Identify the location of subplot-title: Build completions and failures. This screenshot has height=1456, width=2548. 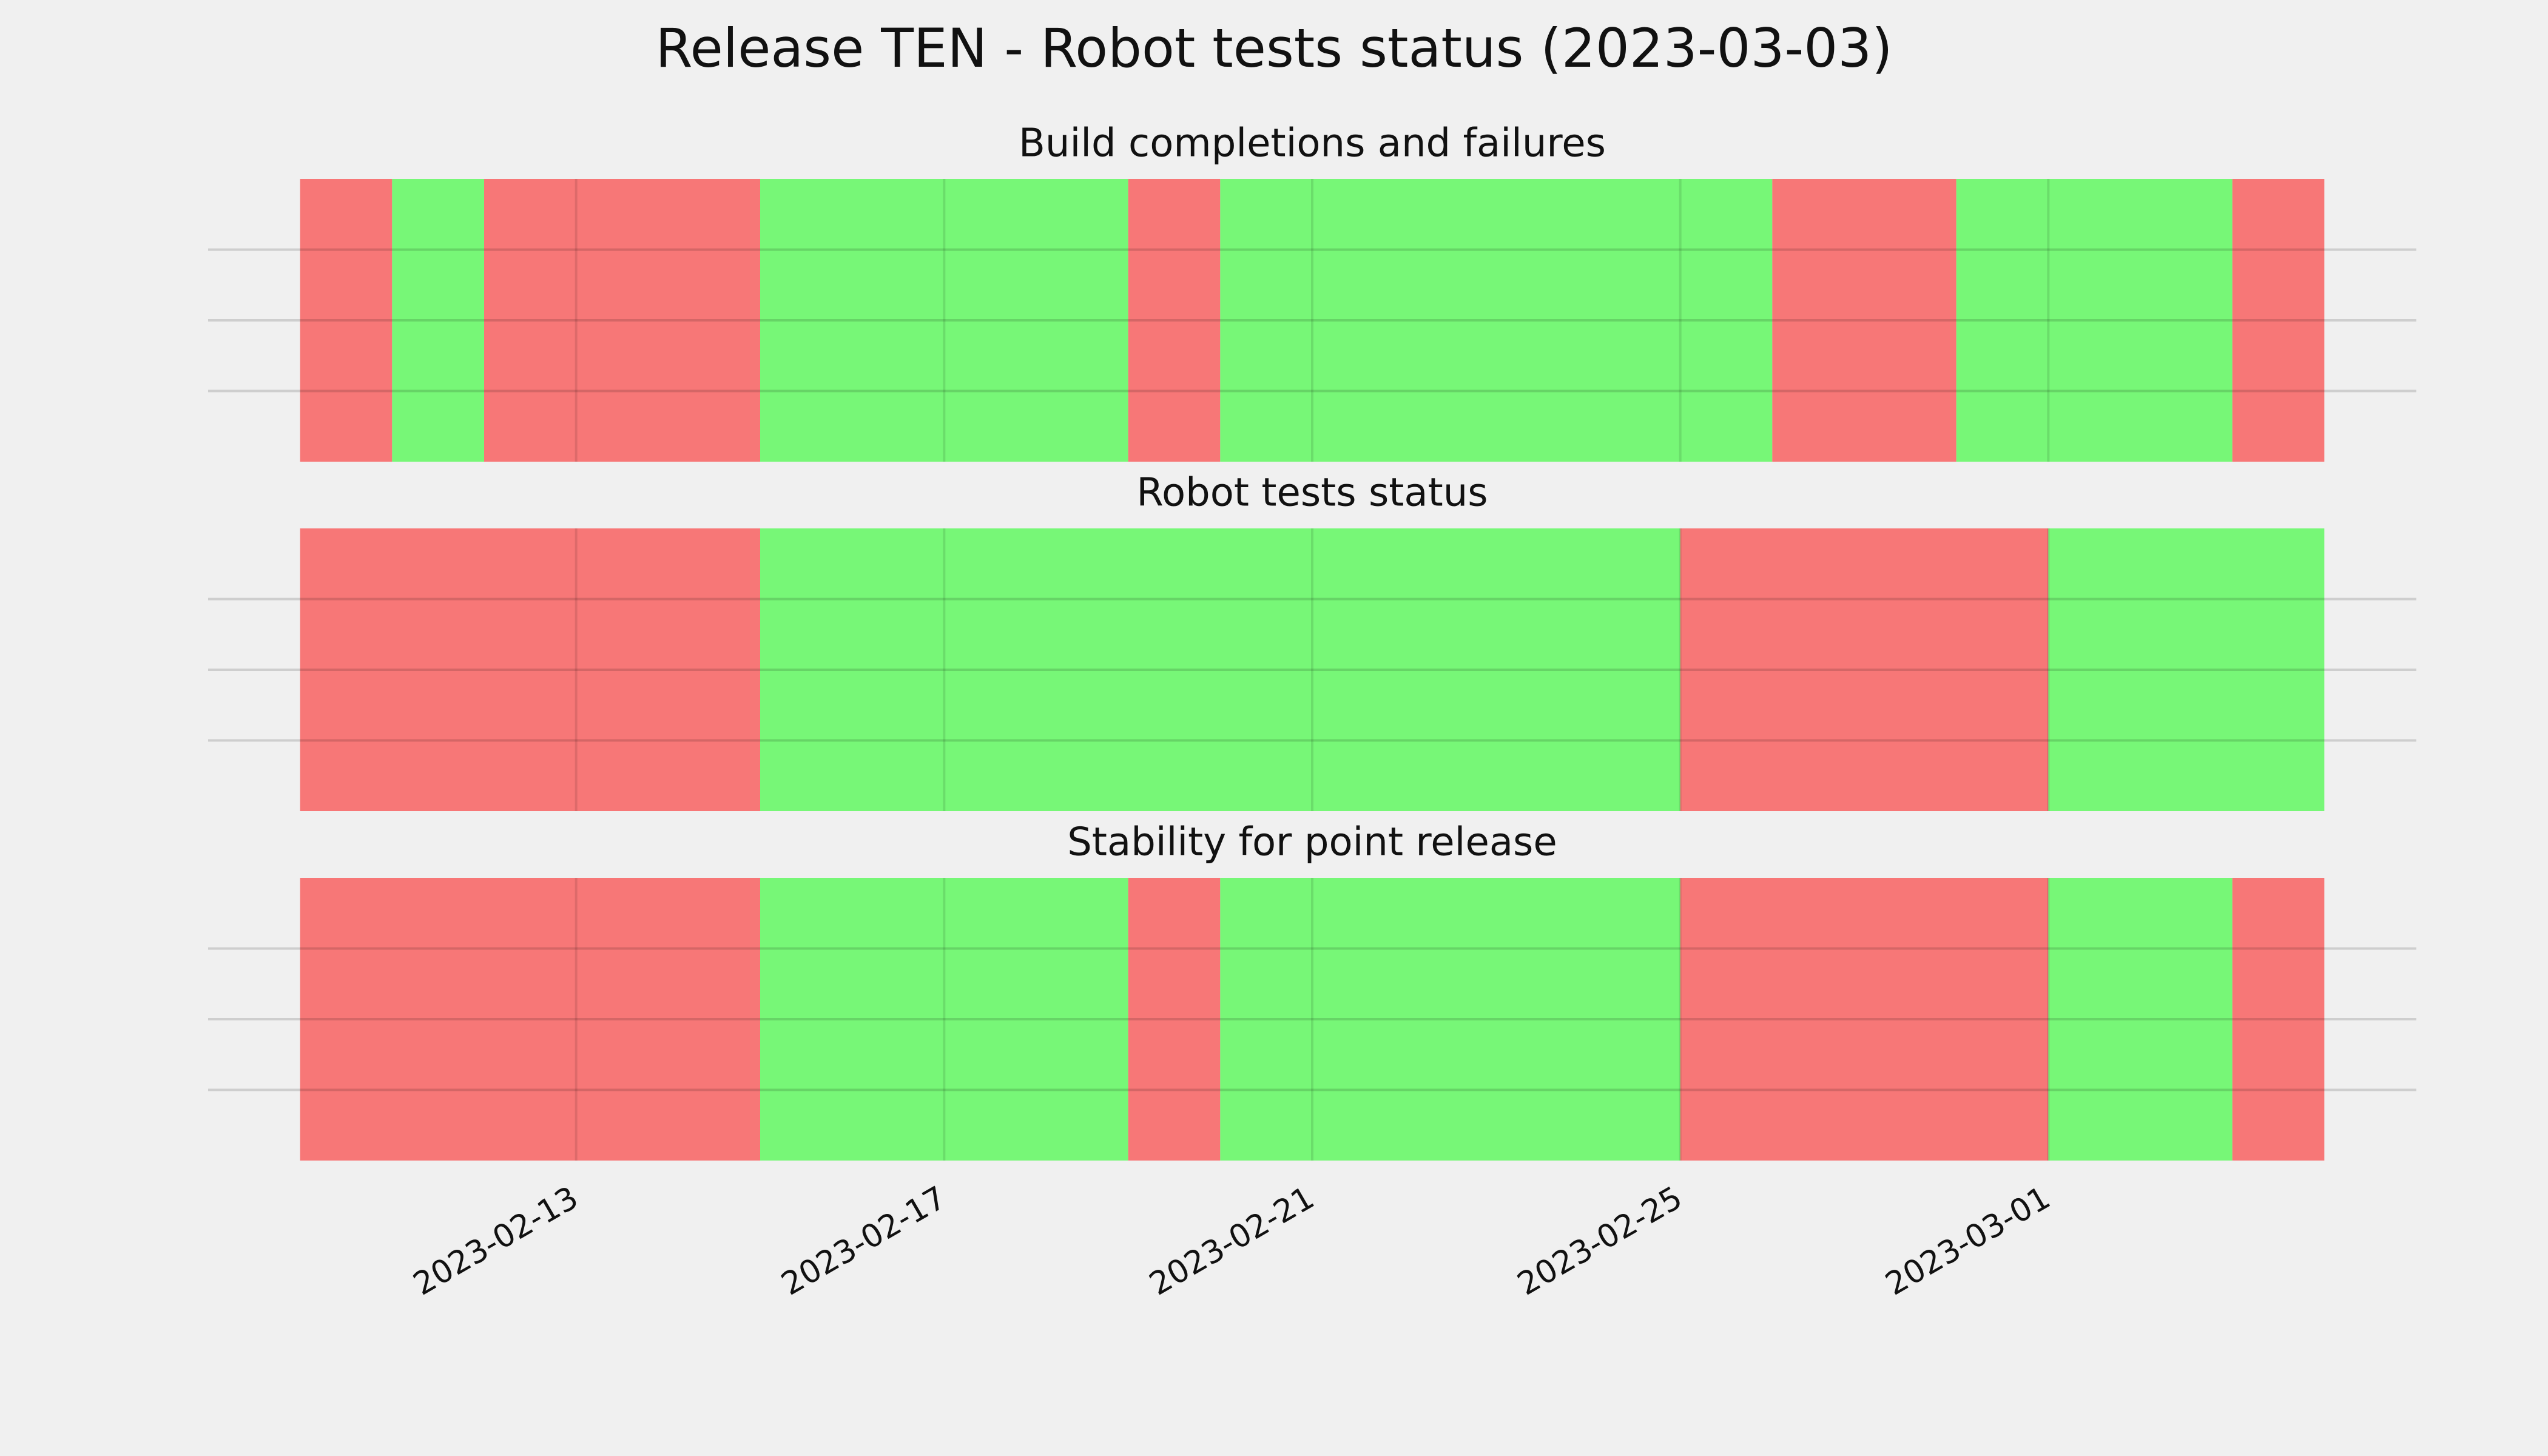
(1312, 143).